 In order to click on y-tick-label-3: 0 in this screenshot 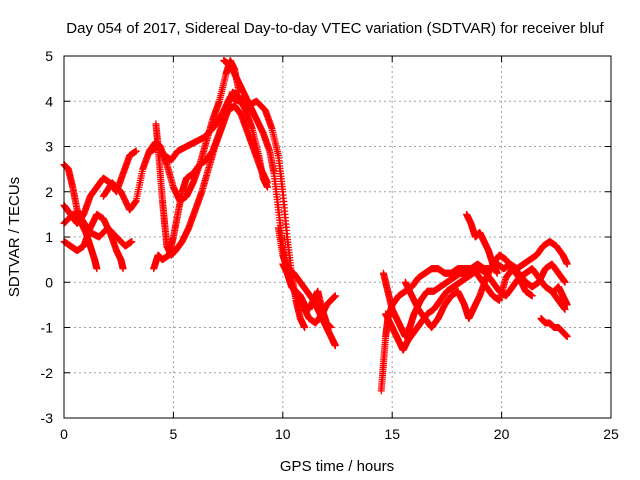, I will do `click(49, 282)`.